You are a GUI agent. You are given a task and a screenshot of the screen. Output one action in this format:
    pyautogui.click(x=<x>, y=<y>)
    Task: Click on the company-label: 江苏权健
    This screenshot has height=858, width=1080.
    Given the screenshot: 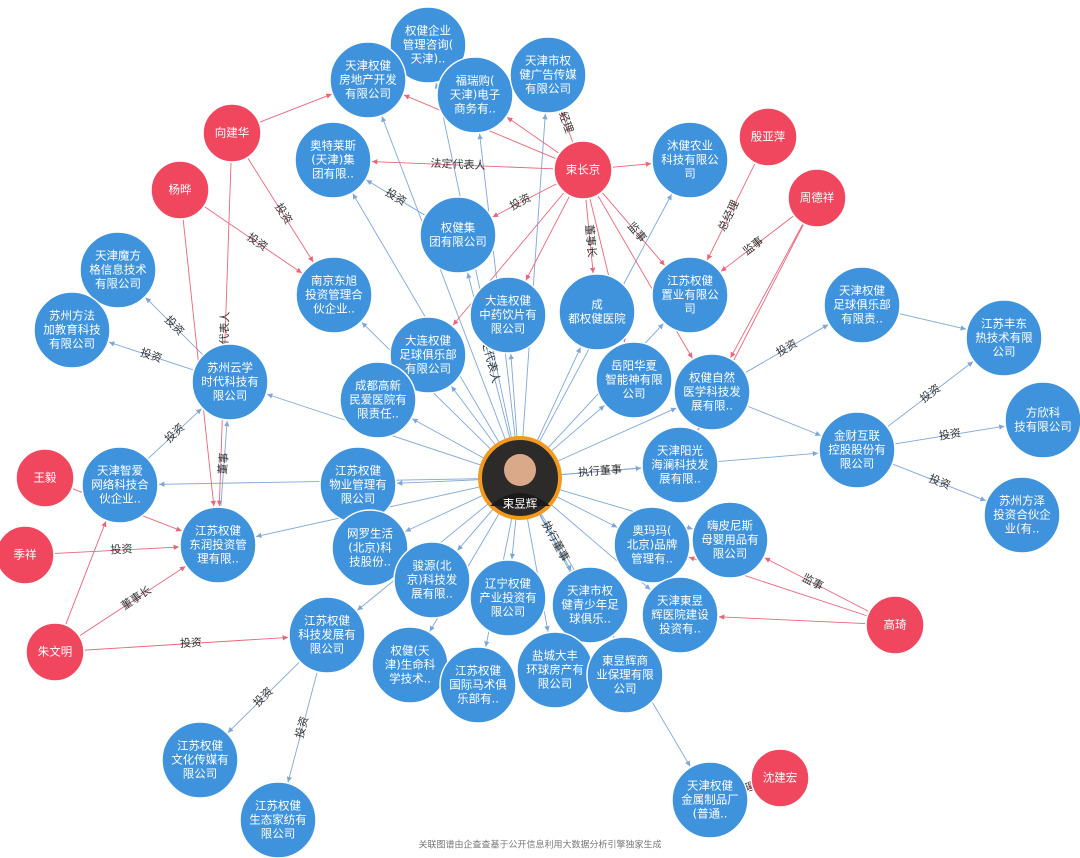 What is the action you would take?
    pyautogui.click(x=218, y=531)
    